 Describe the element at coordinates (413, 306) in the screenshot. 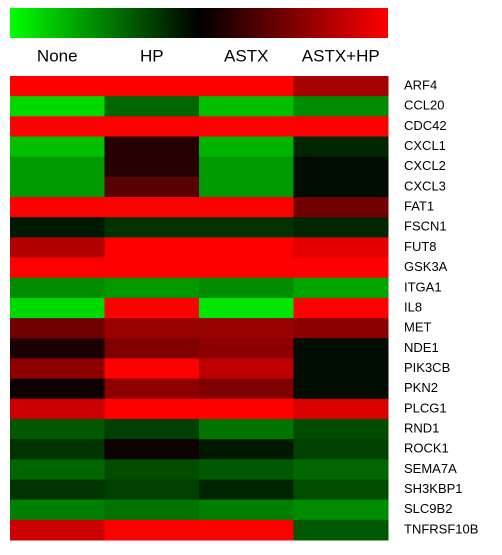

I see `row-label: IL8` at that location.